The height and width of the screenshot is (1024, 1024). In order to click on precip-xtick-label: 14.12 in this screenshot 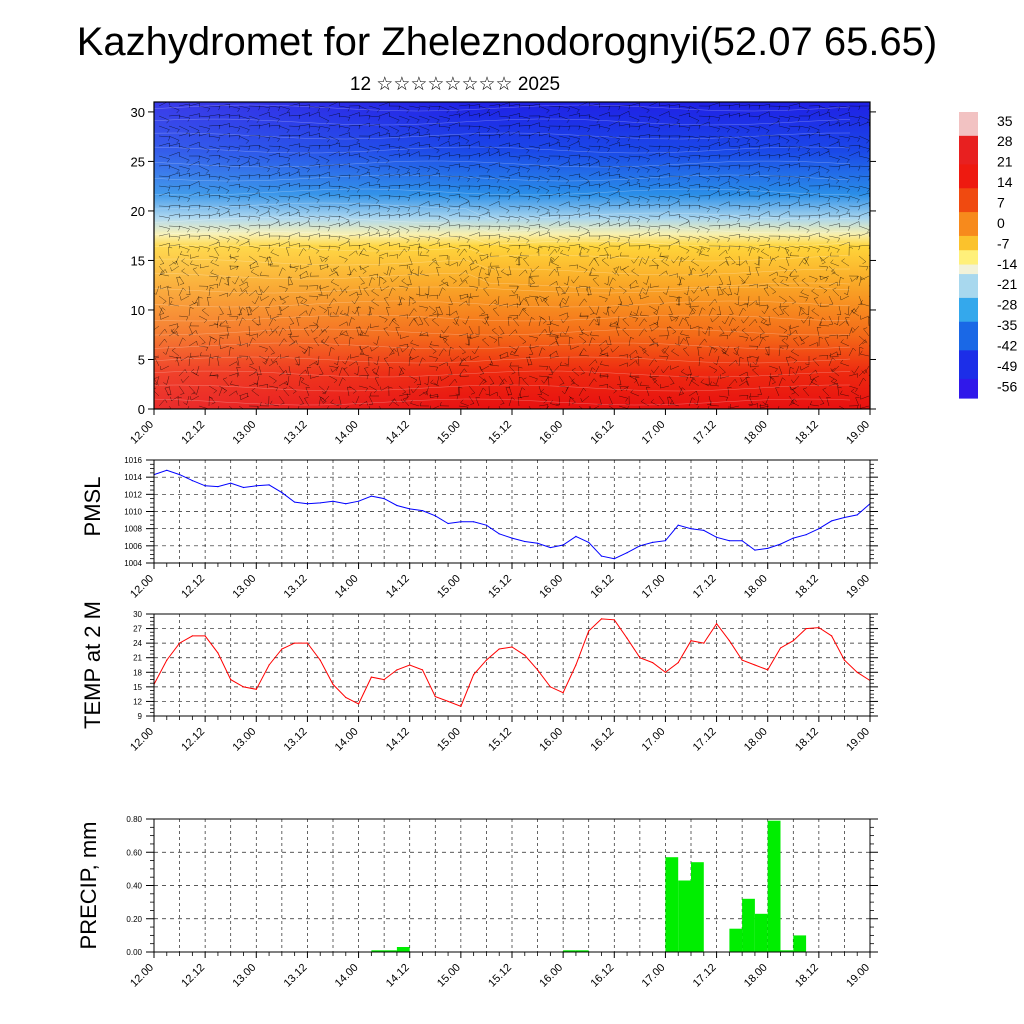, I will do `click(398, 976)`.